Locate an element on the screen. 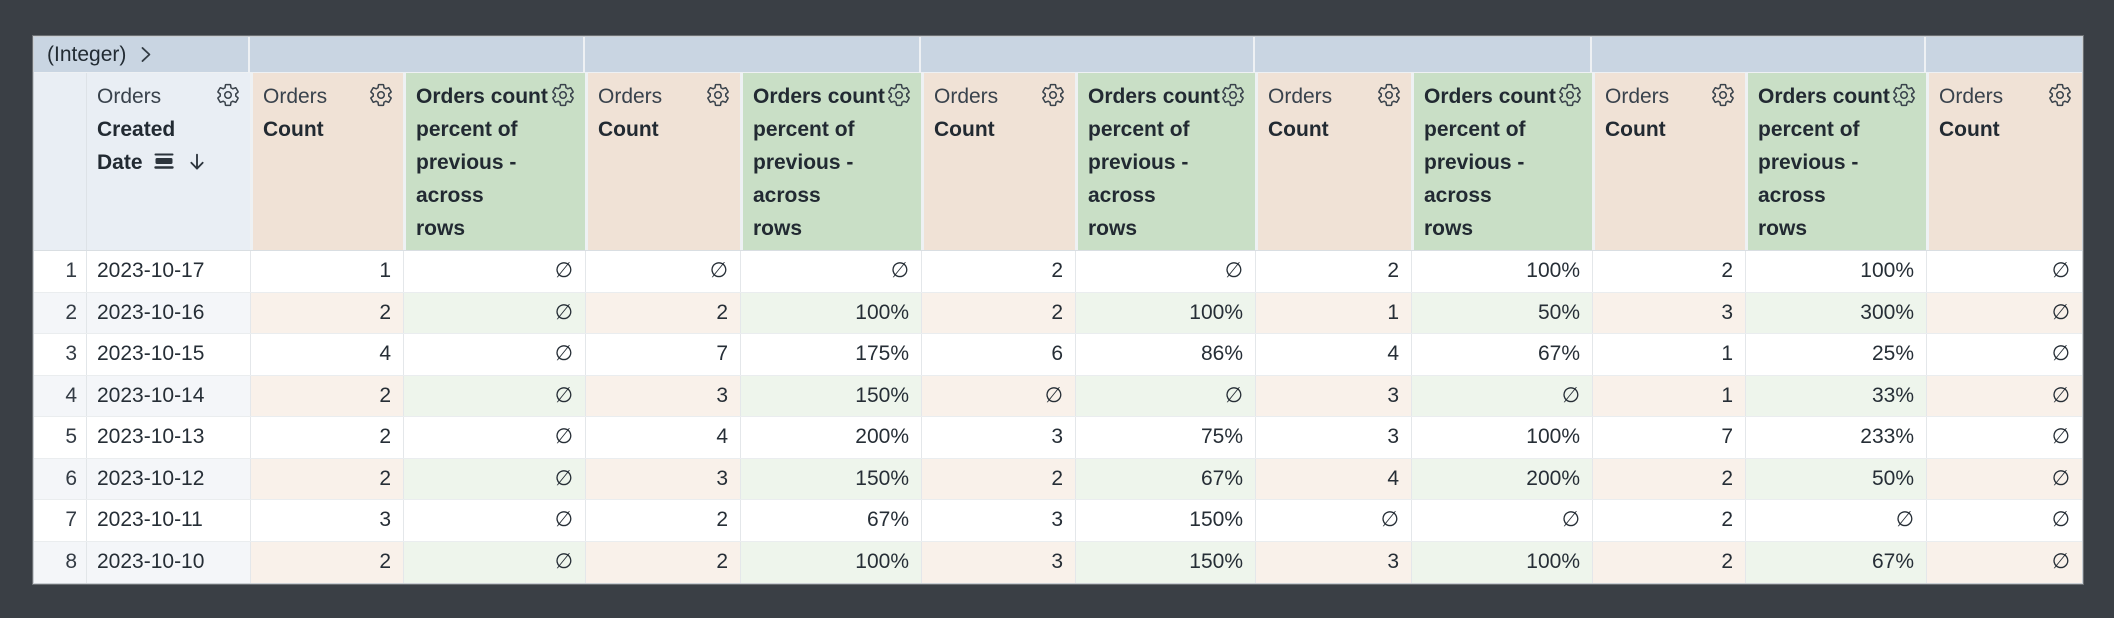 The width and height of the screenshot is (2114, 618). percent-cell: 233% is located at coordinates (1835, 437).